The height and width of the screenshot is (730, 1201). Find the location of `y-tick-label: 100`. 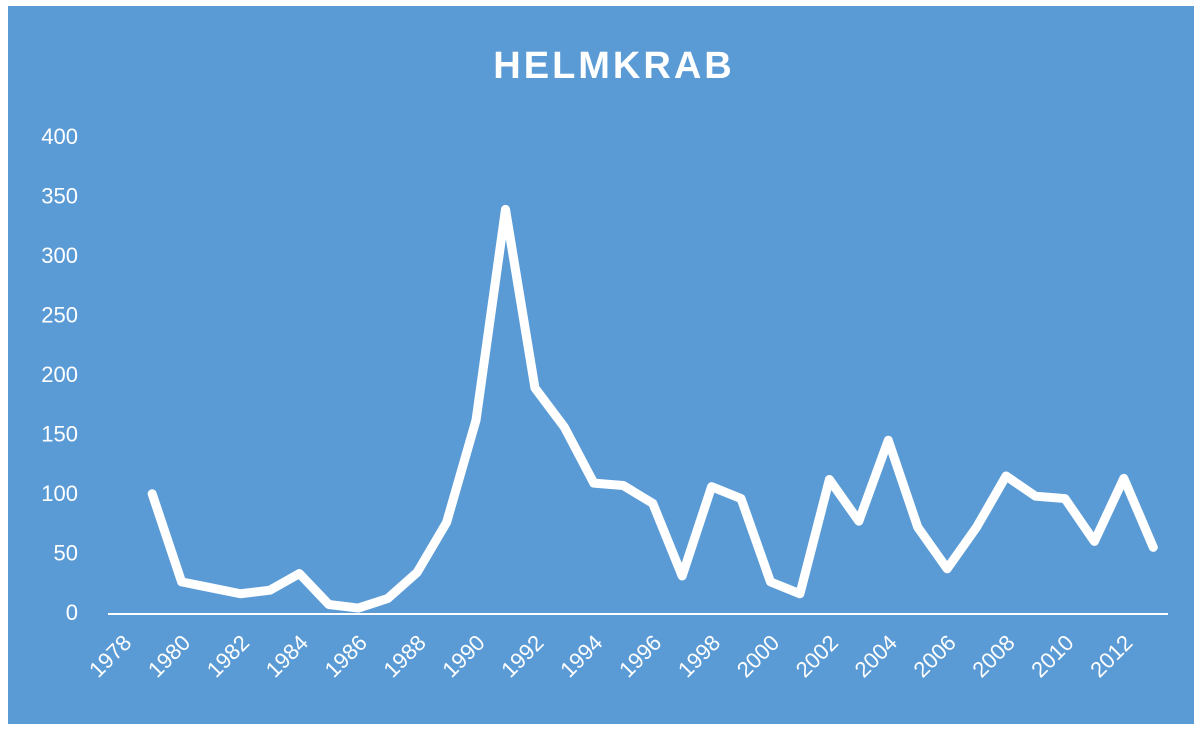

y-tick-label: 100 is located at coordinates (59, 493).